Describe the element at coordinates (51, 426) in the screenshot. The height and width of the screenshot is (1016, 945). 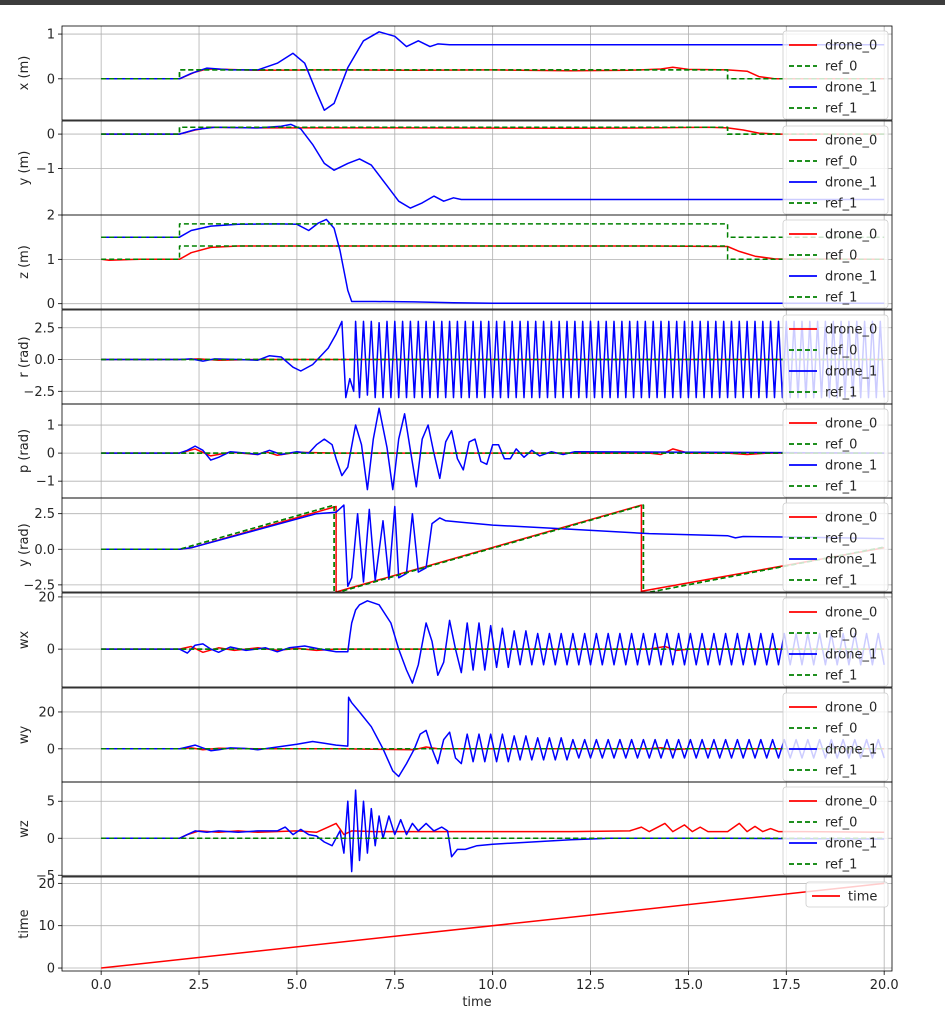
I see `ytick-label: 1` at that location.